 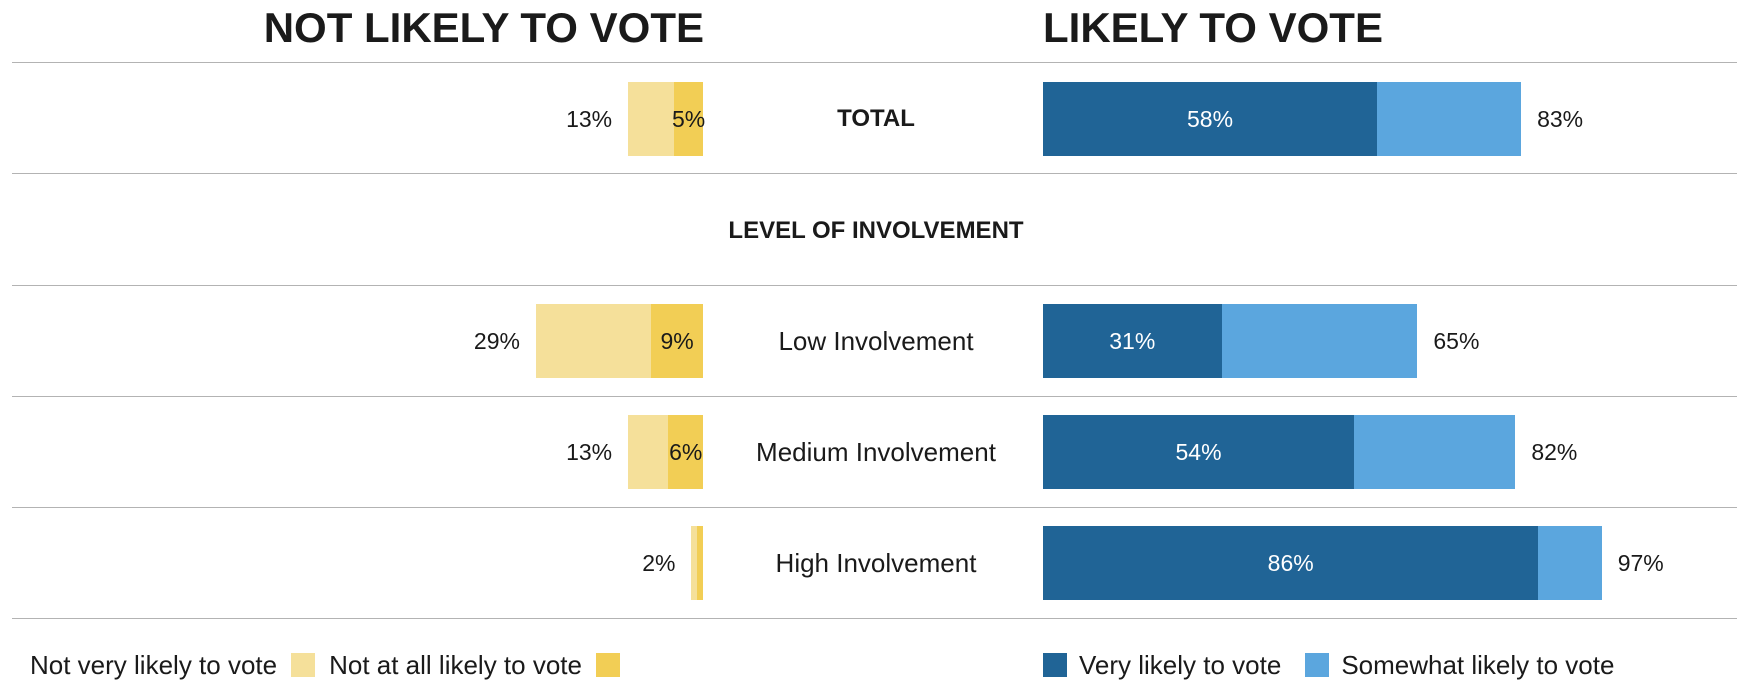 What do you see at coordinates (1640, 563) in the screenshot?
I see `value-label-likely-total: 97%` at bounding box center [1640, 563].